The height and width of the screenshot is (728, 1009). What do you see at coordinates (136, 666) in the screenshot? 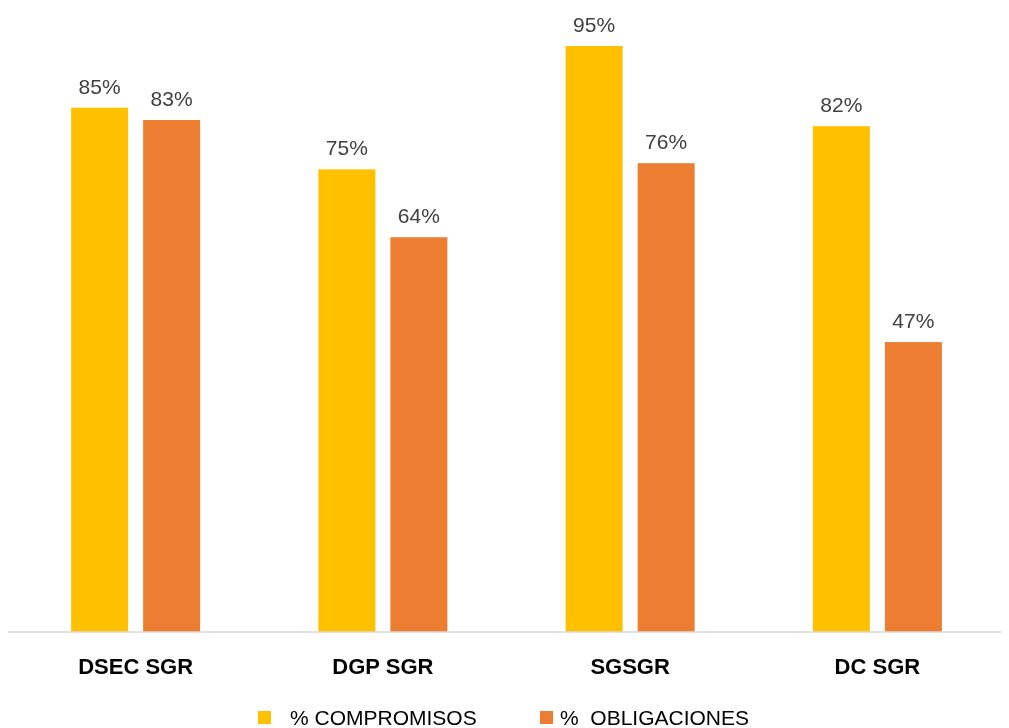
I see `x-tick-label: DSEC SGR` at bounding box center [136, 666].